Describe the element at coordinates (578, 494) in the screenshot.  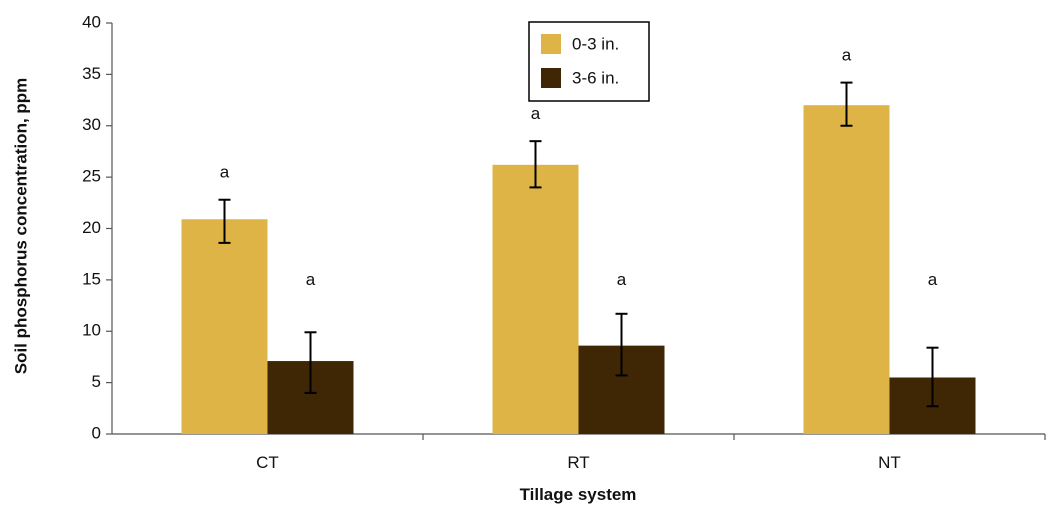
I see `x-axis-title: Tillage system` at that location.